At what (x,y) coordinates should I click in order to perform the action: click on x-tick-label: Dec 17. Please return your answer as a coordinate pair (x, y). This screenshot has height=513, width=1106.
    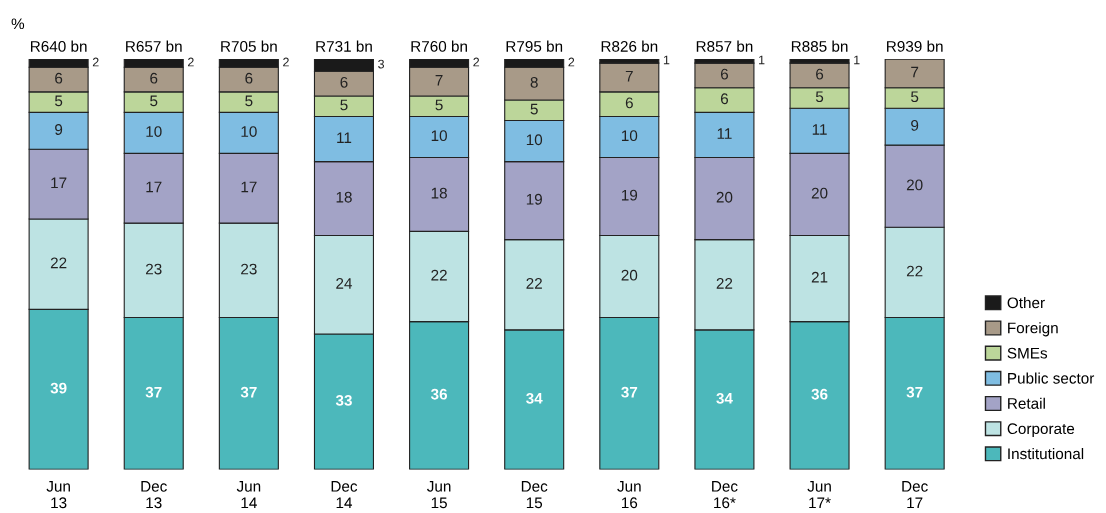
    Looking at the image, I should click on (915, 495).